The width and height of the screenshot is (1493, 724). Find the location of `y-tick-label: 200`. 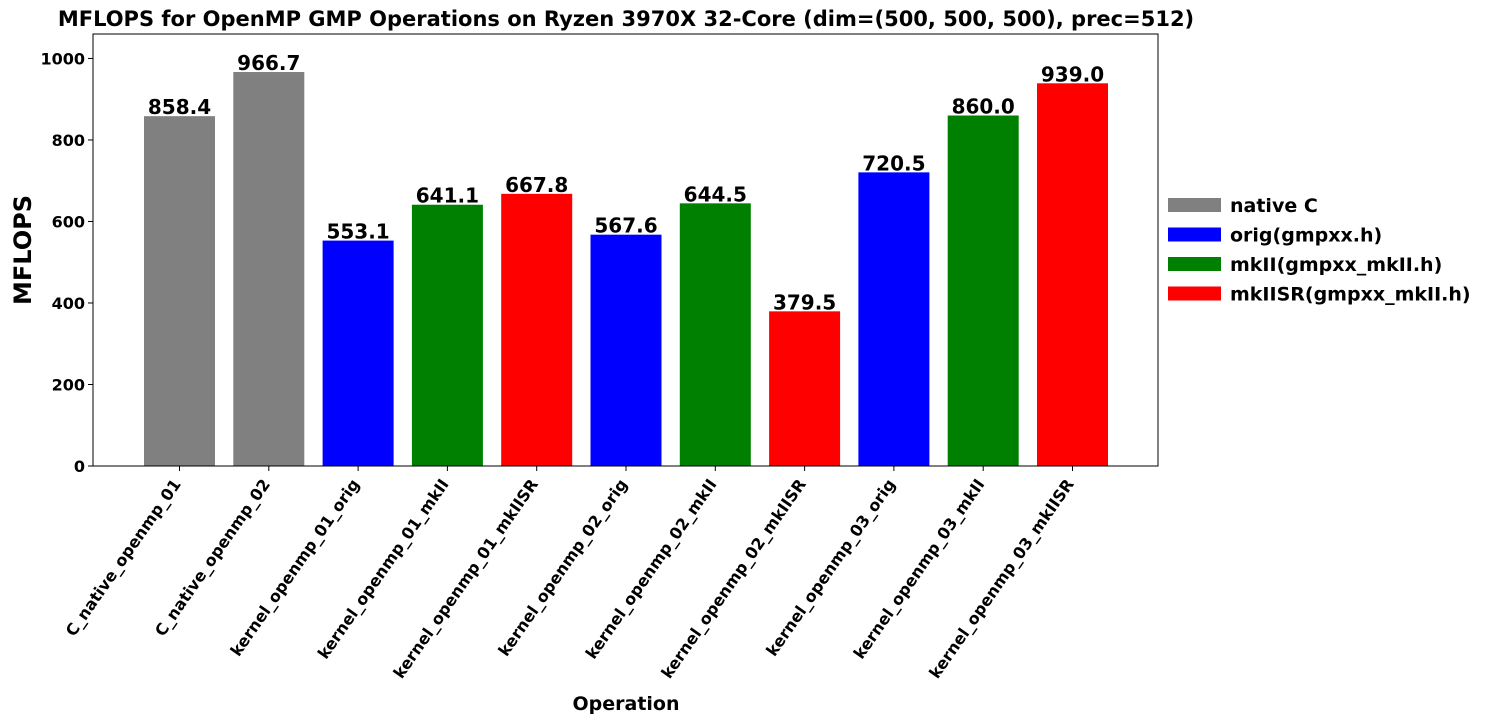

y-tick-label: 200 is located at coordinates (68, 384).